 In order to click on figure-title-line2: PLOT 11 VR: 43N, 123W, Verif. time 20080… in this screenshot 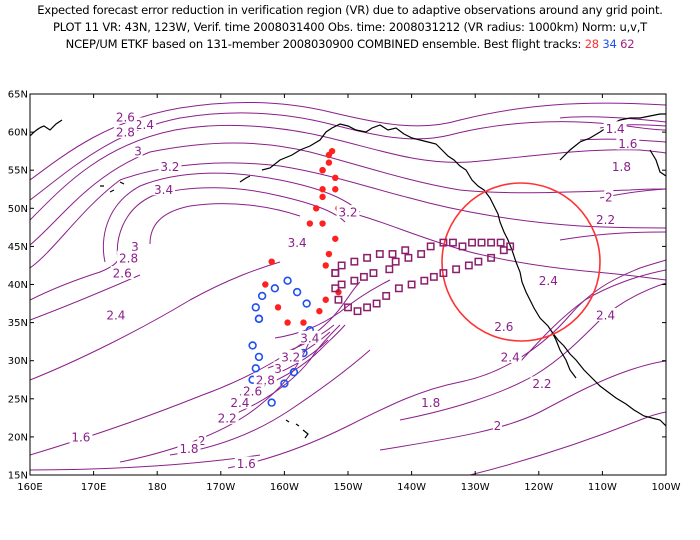, I will do `click(350, 27)`.